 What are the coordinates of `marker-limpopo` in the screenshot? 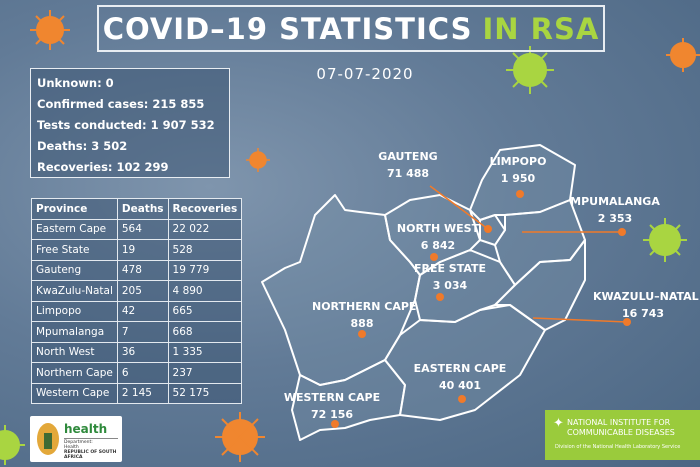 It's located at (520, 194).